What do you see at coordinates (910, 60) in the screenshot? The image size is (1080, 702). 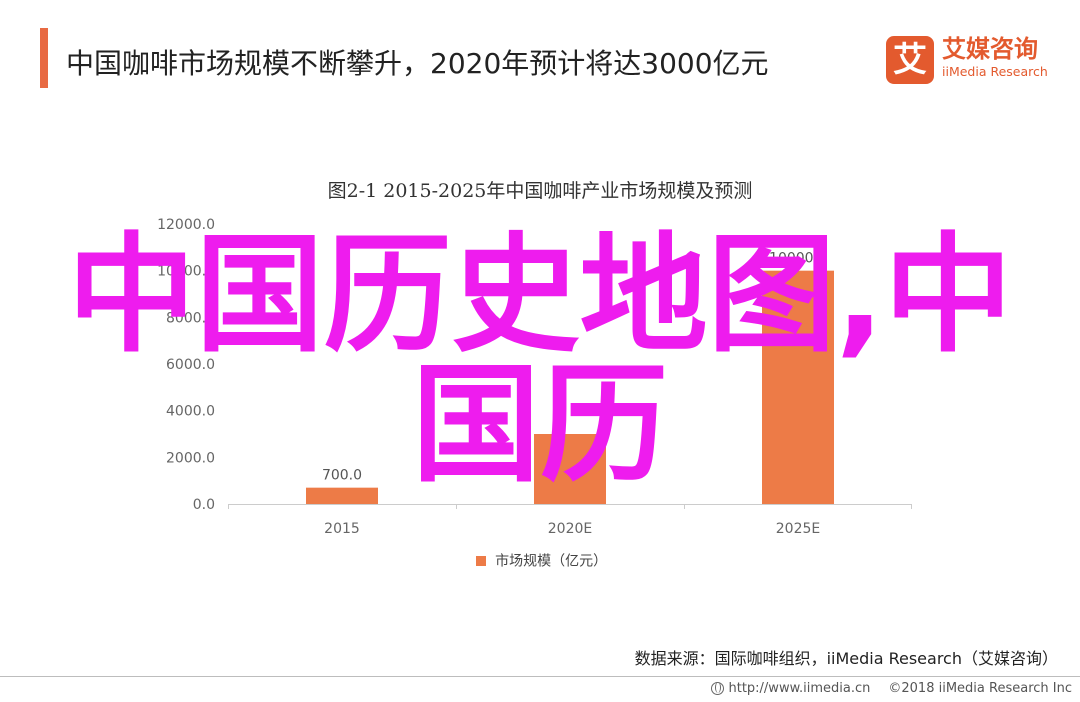 I see `logo-mark-icon: 艾` at bounding box center [910, 60].